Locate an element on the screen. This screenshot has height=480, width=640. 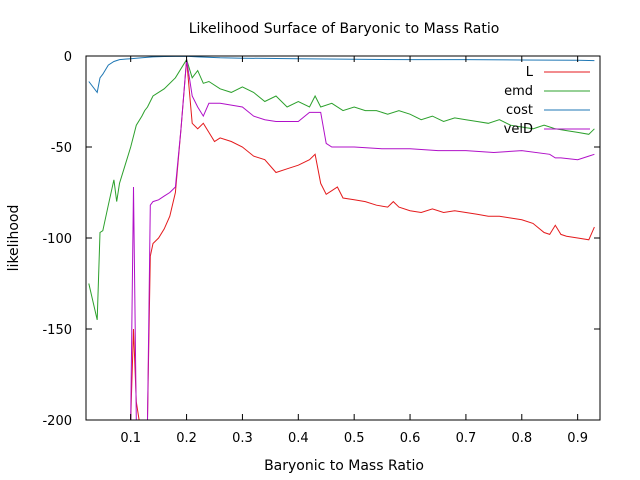
x-tick-label: 0.3 is located at coordinates (242, 438).